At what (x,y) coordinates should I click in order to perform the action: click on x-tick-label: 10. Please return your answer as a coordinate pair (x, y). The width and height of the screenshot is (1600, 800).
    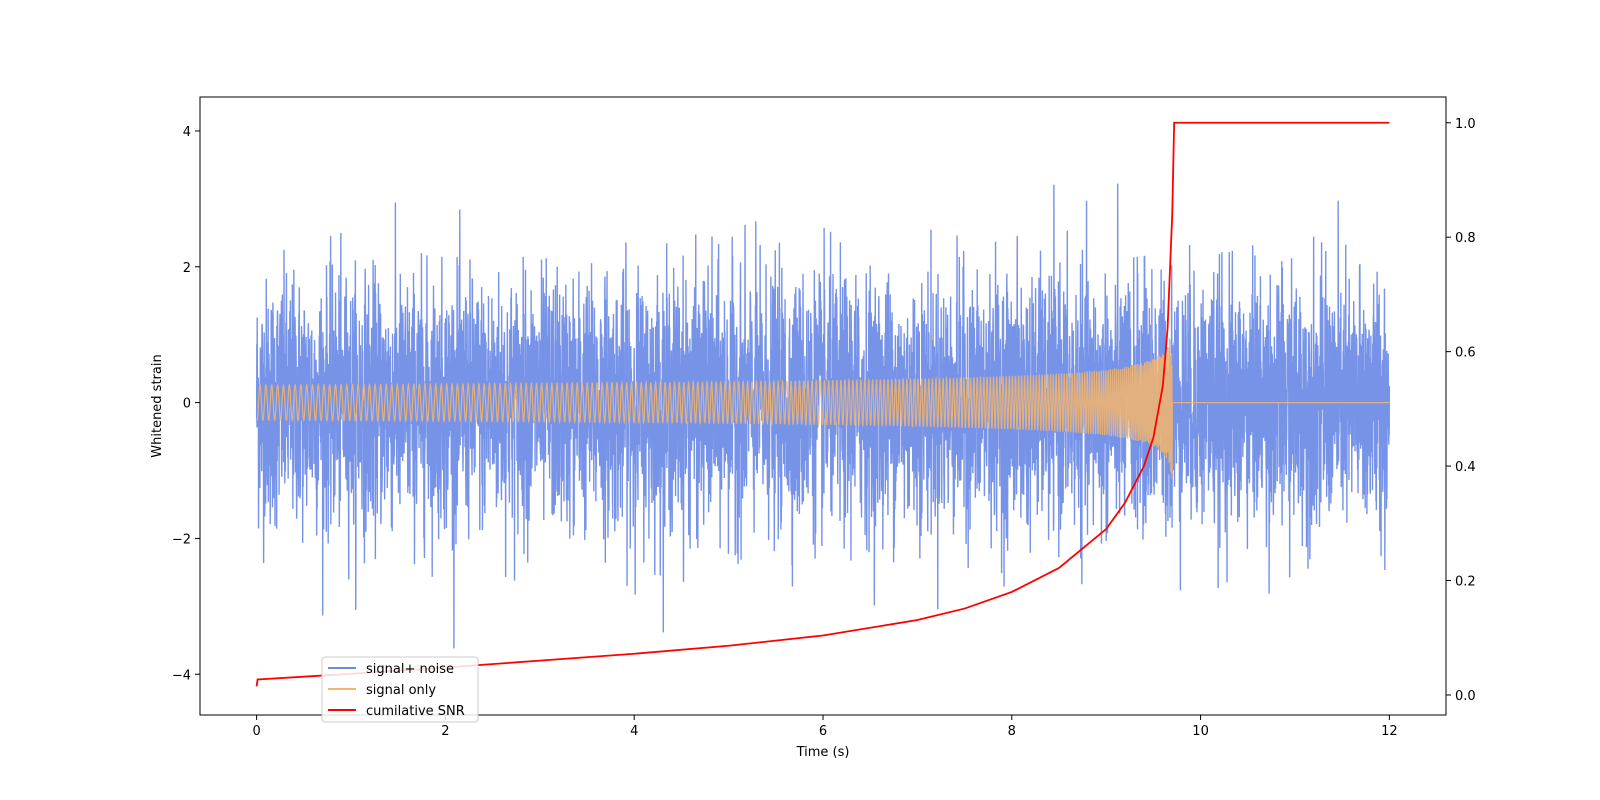
    Looking at the image, I should click on (1200, 731).